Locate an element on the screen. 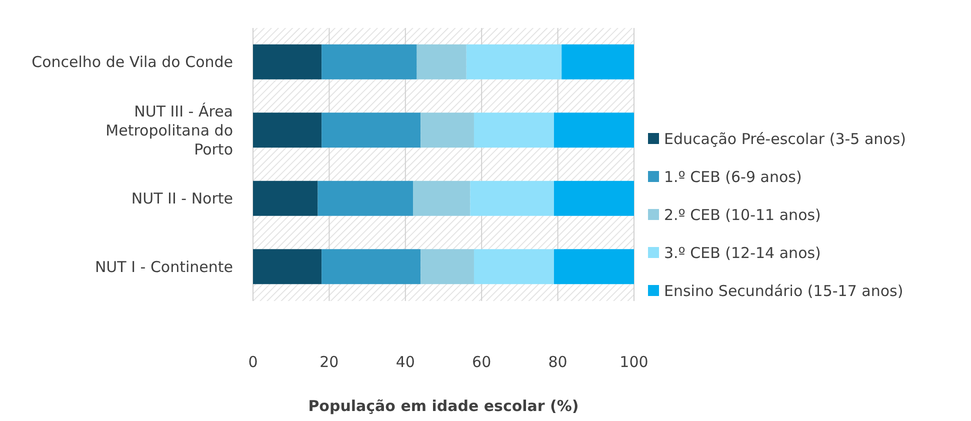  y-tick-label: NUT II - Norte is located at coordinates (182, 199).